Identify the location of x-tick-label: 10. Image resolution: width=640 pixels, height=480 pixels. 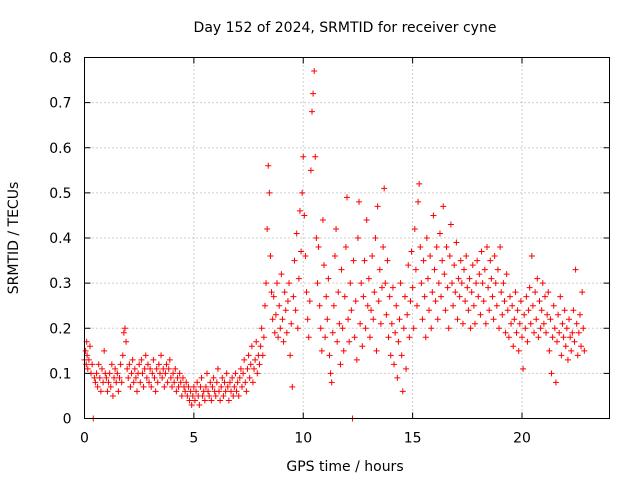
(303, 439).